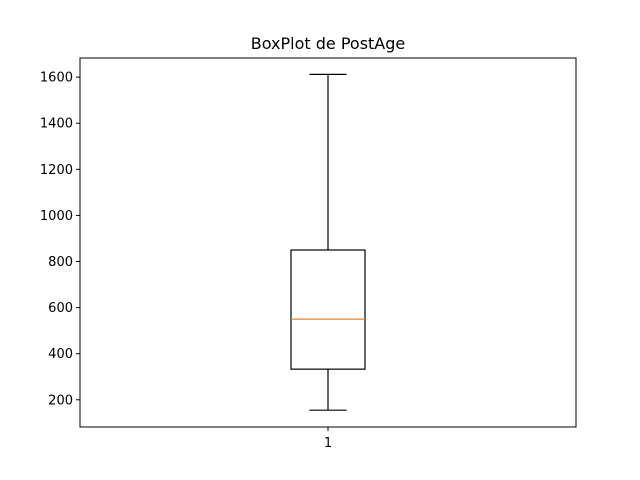 The width and height of the screenshot is (640, 480). What do you see at coordinates (60, 400) in the screenshot?
I see `y-tick-label: 200` at bounding box center [60, 400].